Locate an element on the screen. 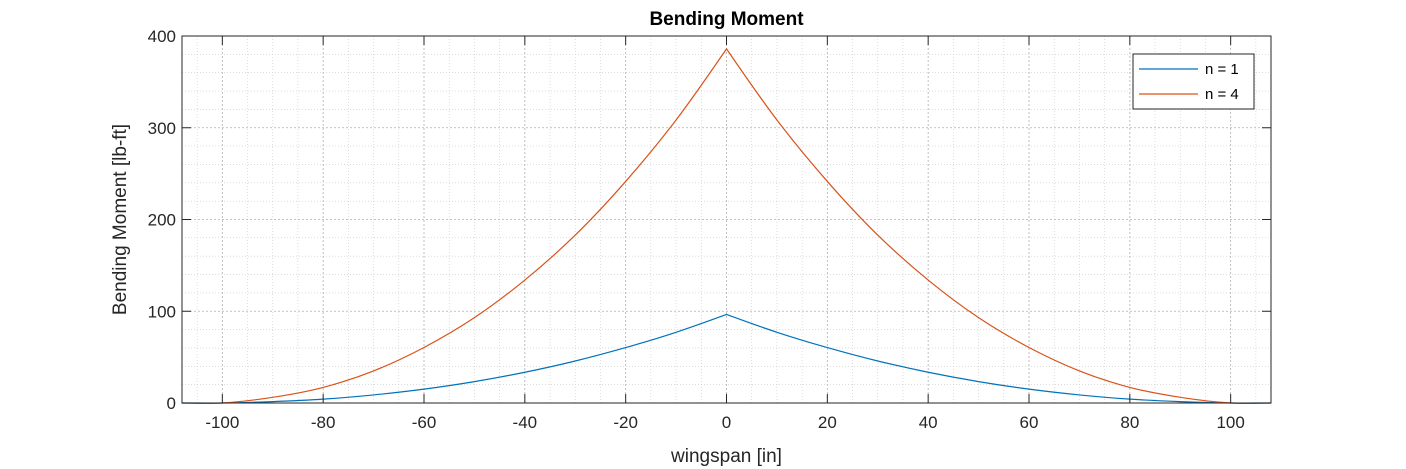 Image resolution: width=1406 pixels, height=469 pixels. y-tick-label: 100 is located at coordinates (162, 311).